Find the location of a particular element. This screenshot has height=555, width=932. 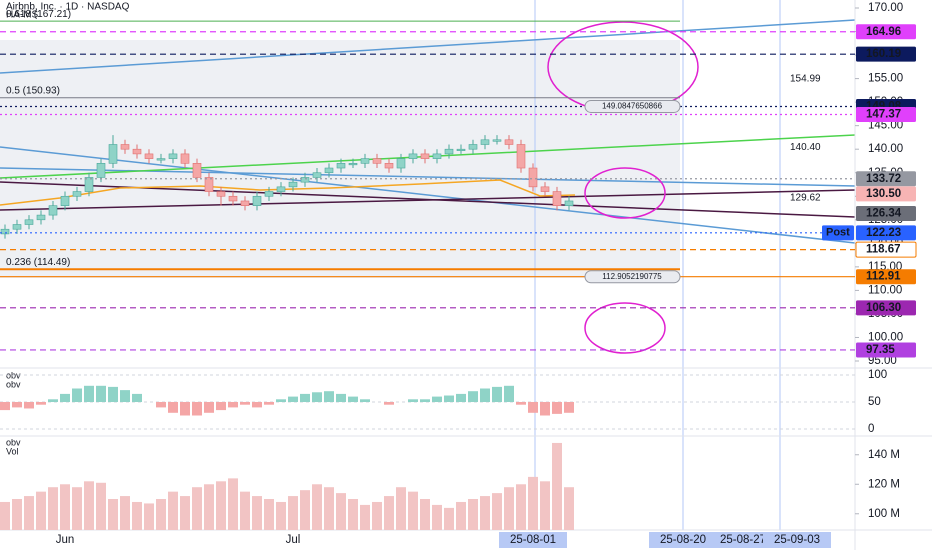

price-label: 122.23 is located at coordinates (883, 233).